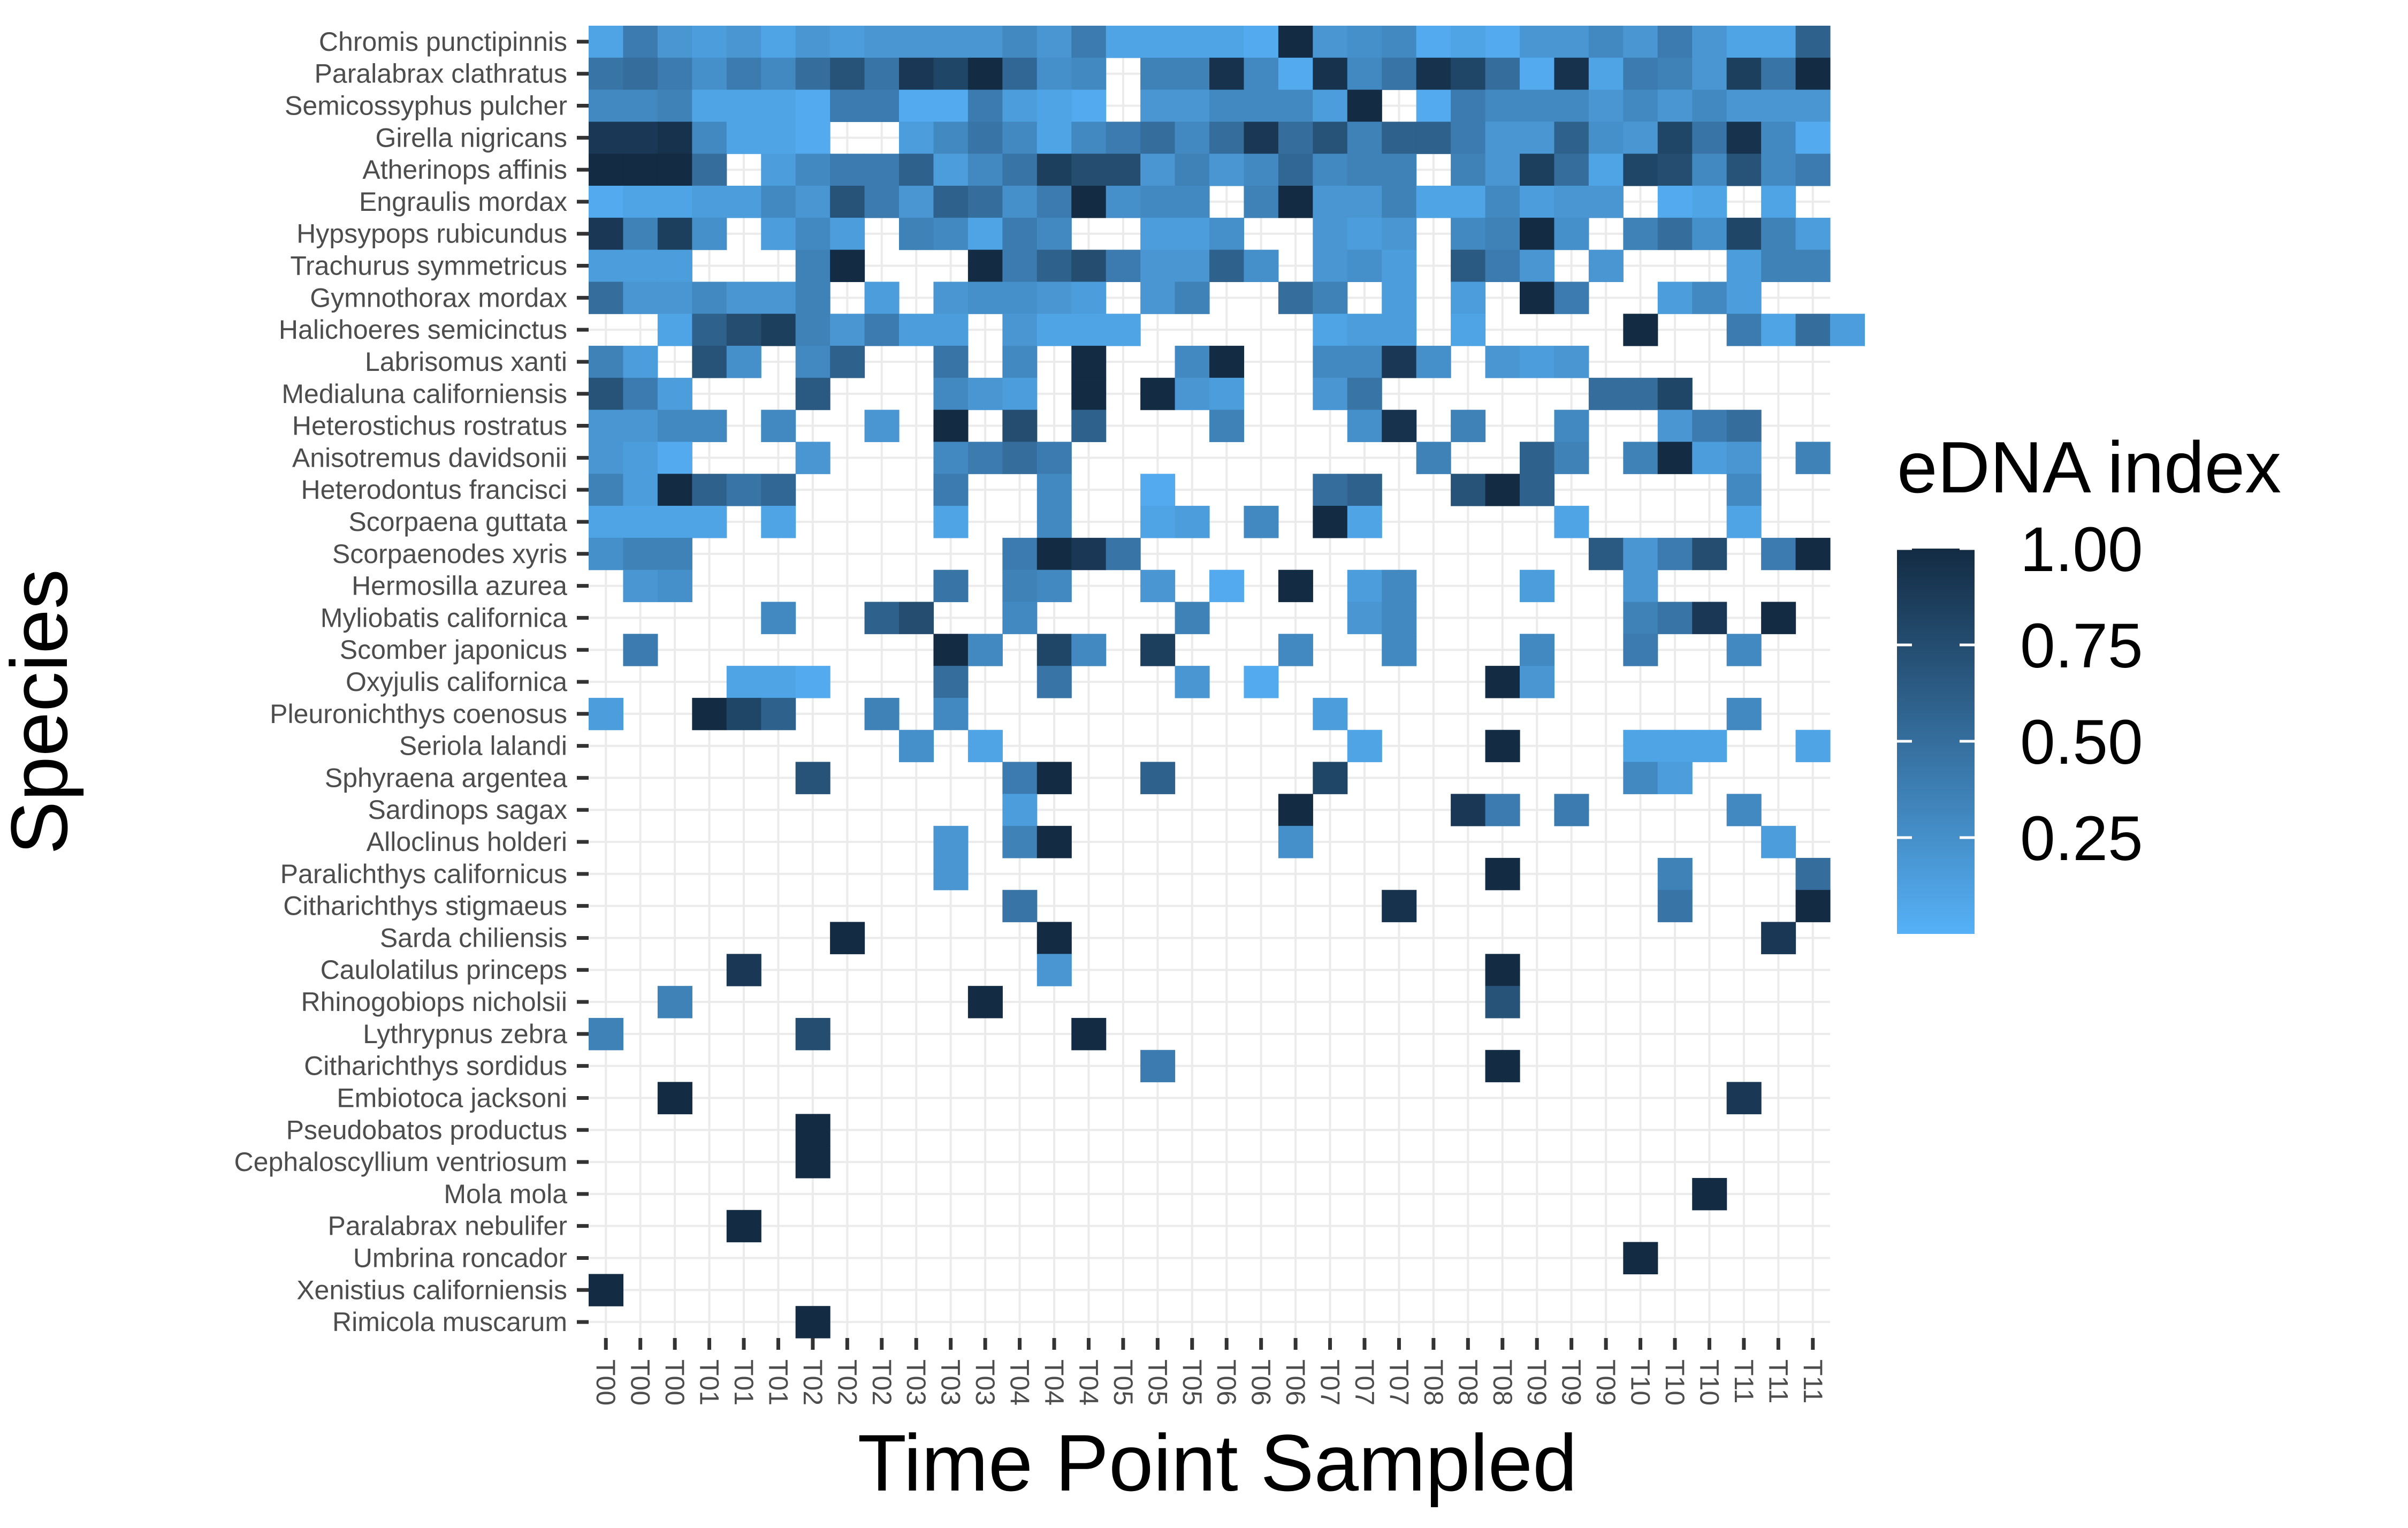  I want to click on y-tick-label: Sardinops sagax, so click(467, 810).